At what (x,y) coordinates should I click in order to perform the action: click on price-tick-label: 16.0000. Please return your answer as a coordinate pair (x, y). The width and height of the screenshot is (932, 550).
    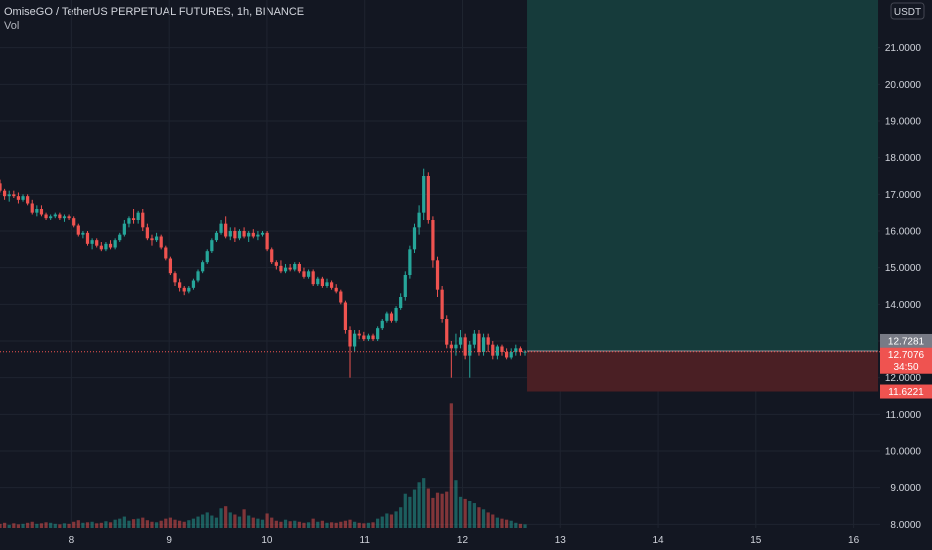
    Looking at the image, I should click on (903, 232).